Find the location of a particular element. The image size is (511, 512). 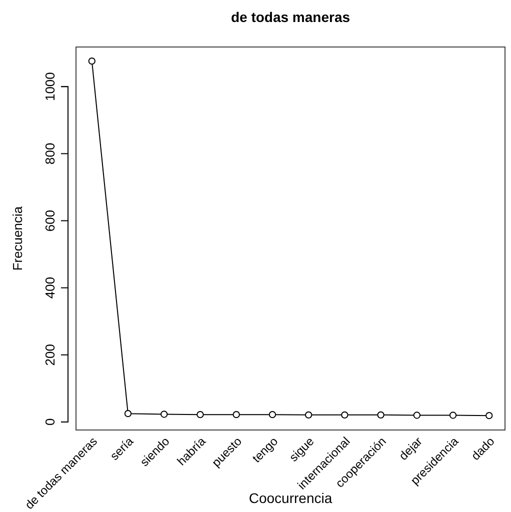

chart-title: de todas maneras is located at coordinates (290, 17).